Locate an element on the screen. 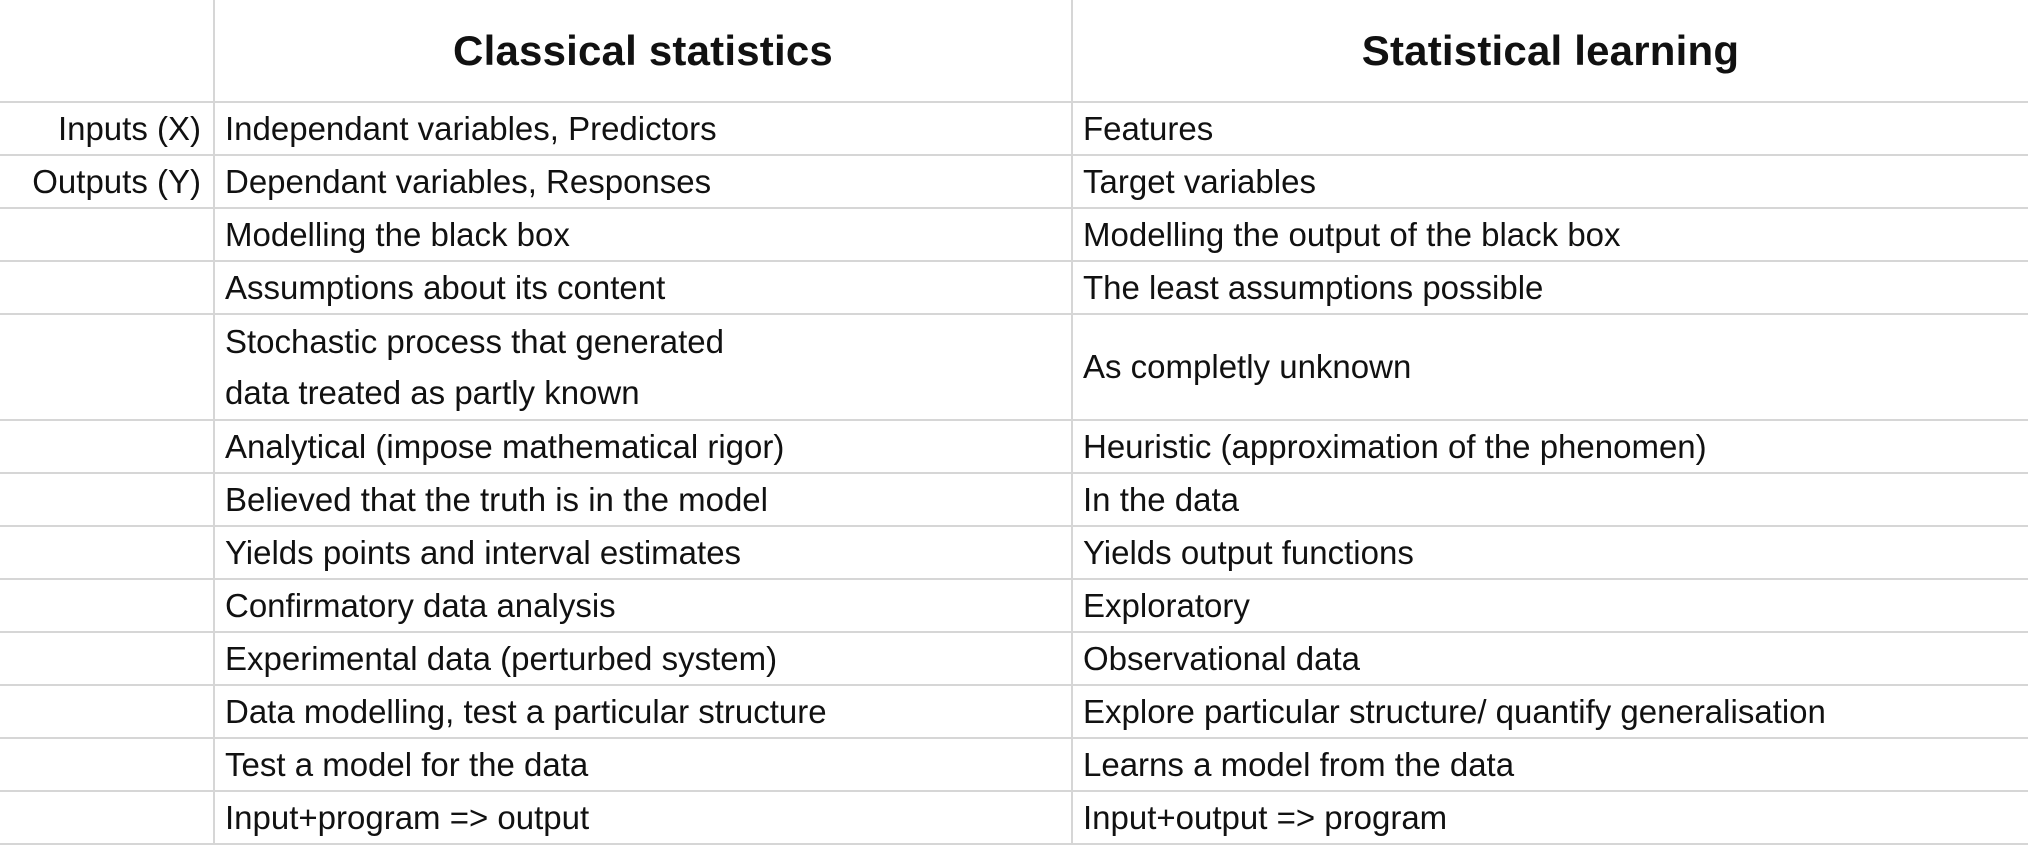 The image size is (2028, 852). classical-cell-text: Confirmatory data analysis is located at coordinates (420, 605).